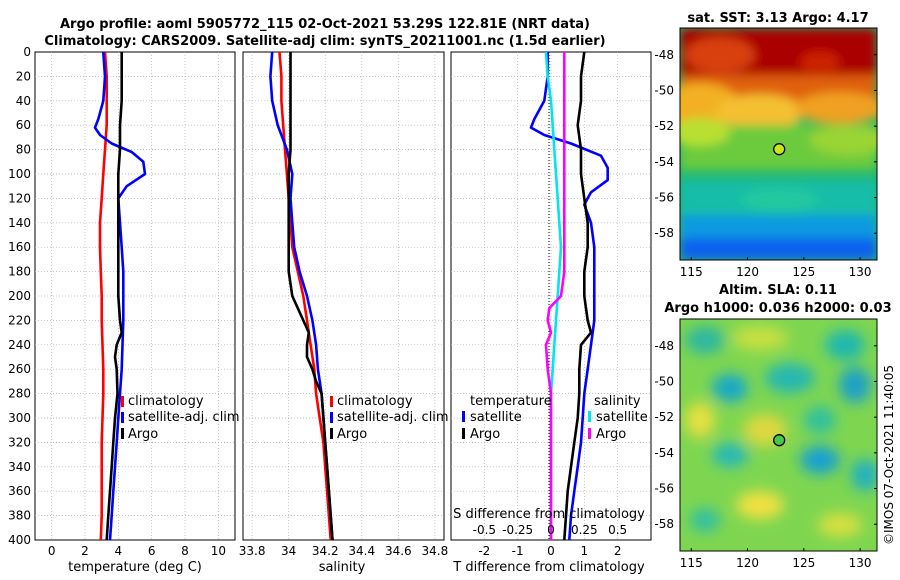 This screenshot has height=580, width=900. What do you see at coordinates (252, 551) in the screenshot?
I see `x-tick-label: 33.8` at bounding box center [252, 551].